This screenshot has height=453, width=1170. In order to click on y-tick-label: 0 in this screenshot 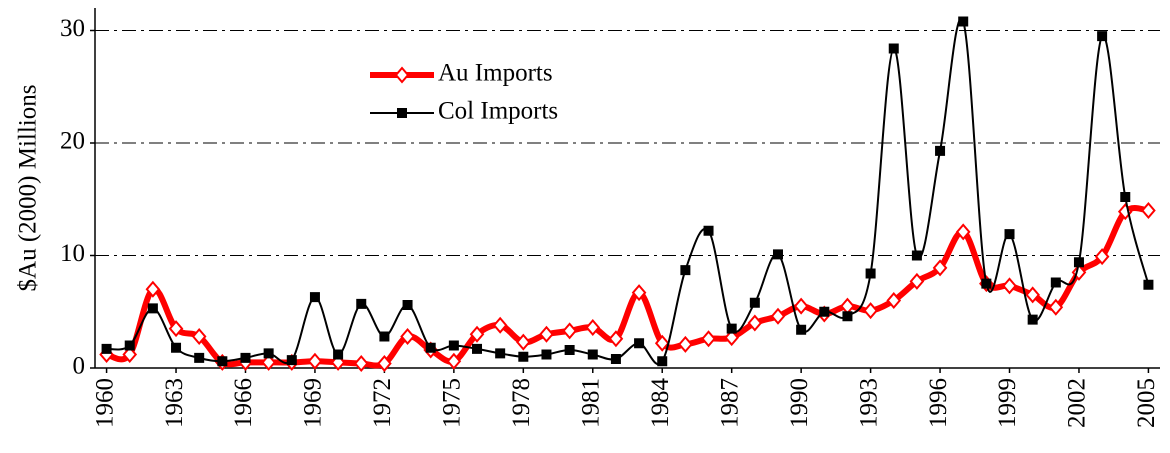, I will do `click(79, 366)`.